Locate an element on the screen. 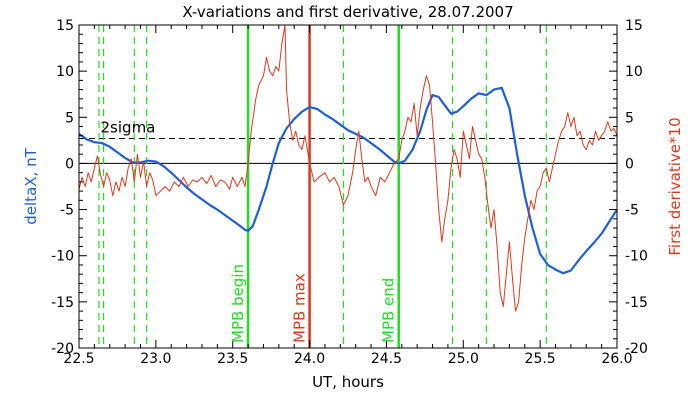 This screenshot has width=700, height=400. y-tick-label-left: -20 is located at coordinates (62, 349).